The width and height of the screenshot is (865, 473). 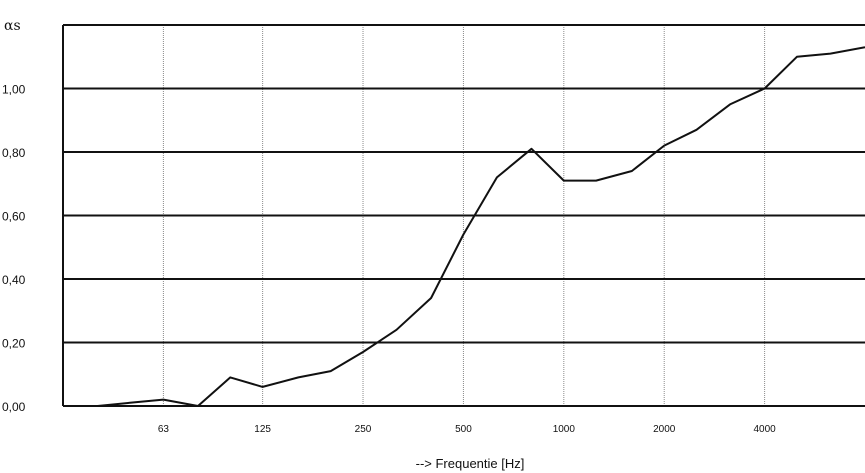 I want to click on x-tick-label: 125, so click(x=262, y=429).